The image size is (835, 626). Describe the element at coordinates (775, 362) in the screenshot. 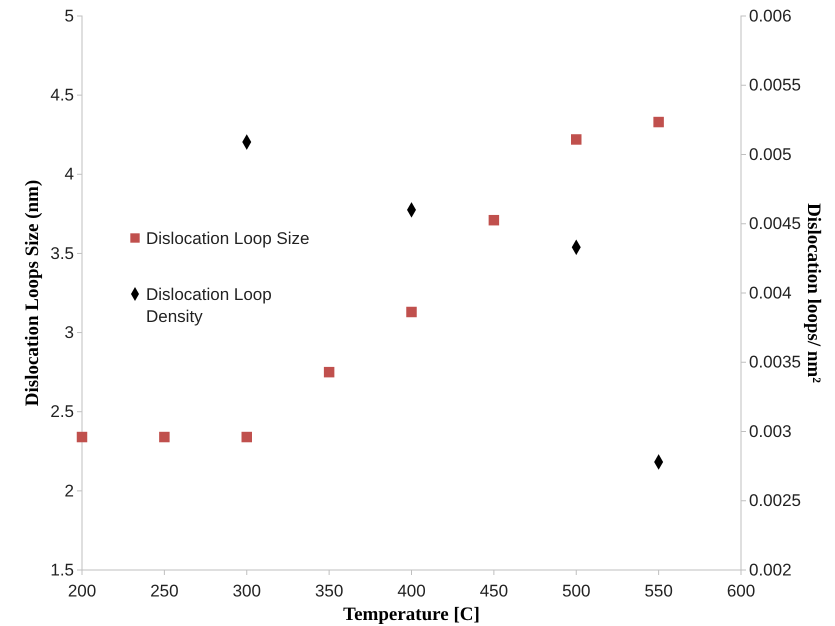

I see `y2-tick-label: 0.0035` at that location.